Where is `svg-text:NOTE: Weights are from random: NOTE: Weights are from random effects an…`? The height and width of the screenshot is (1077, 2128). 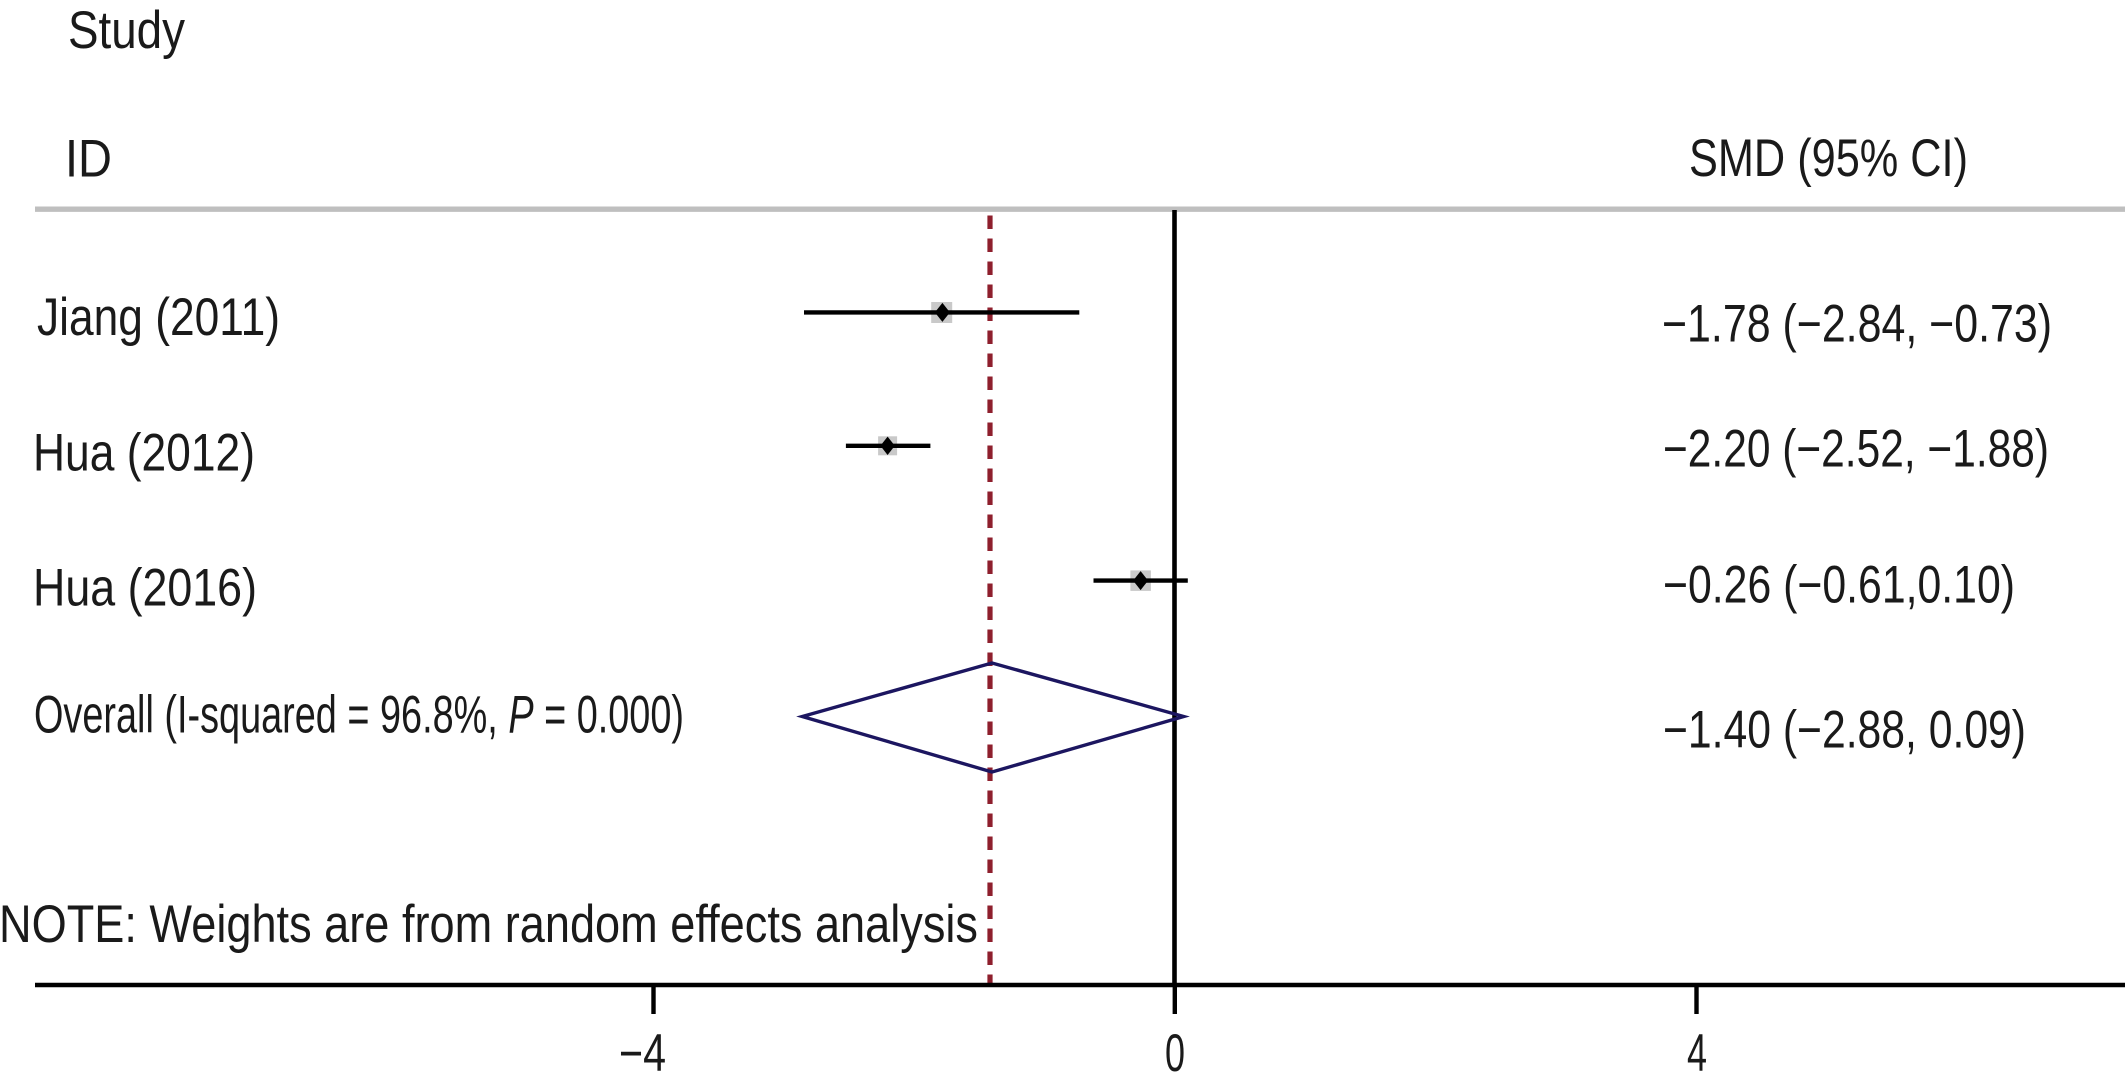 svg-text:NOTE: Weights are from random: NOTE: Weights are from random effects an… is located at coordinates (489, 924).